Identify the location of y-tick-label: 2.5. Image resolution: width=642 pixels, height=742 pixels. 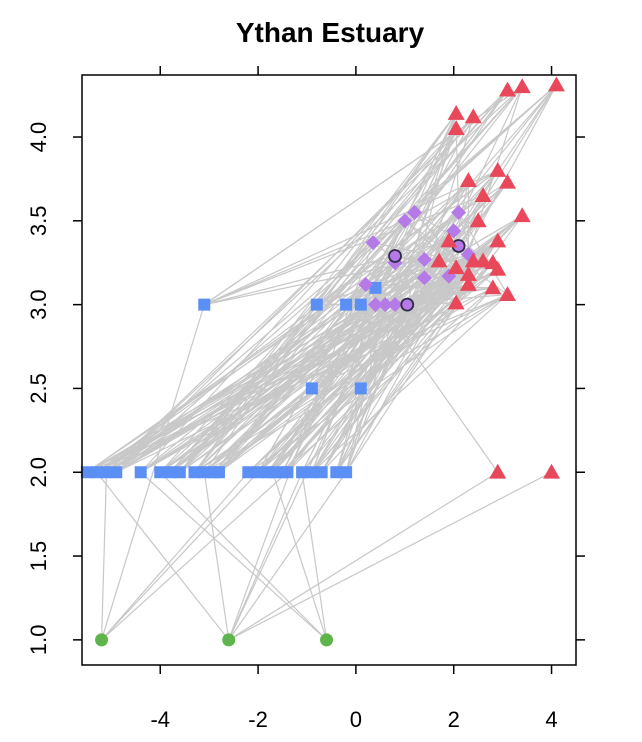
(38, 388).